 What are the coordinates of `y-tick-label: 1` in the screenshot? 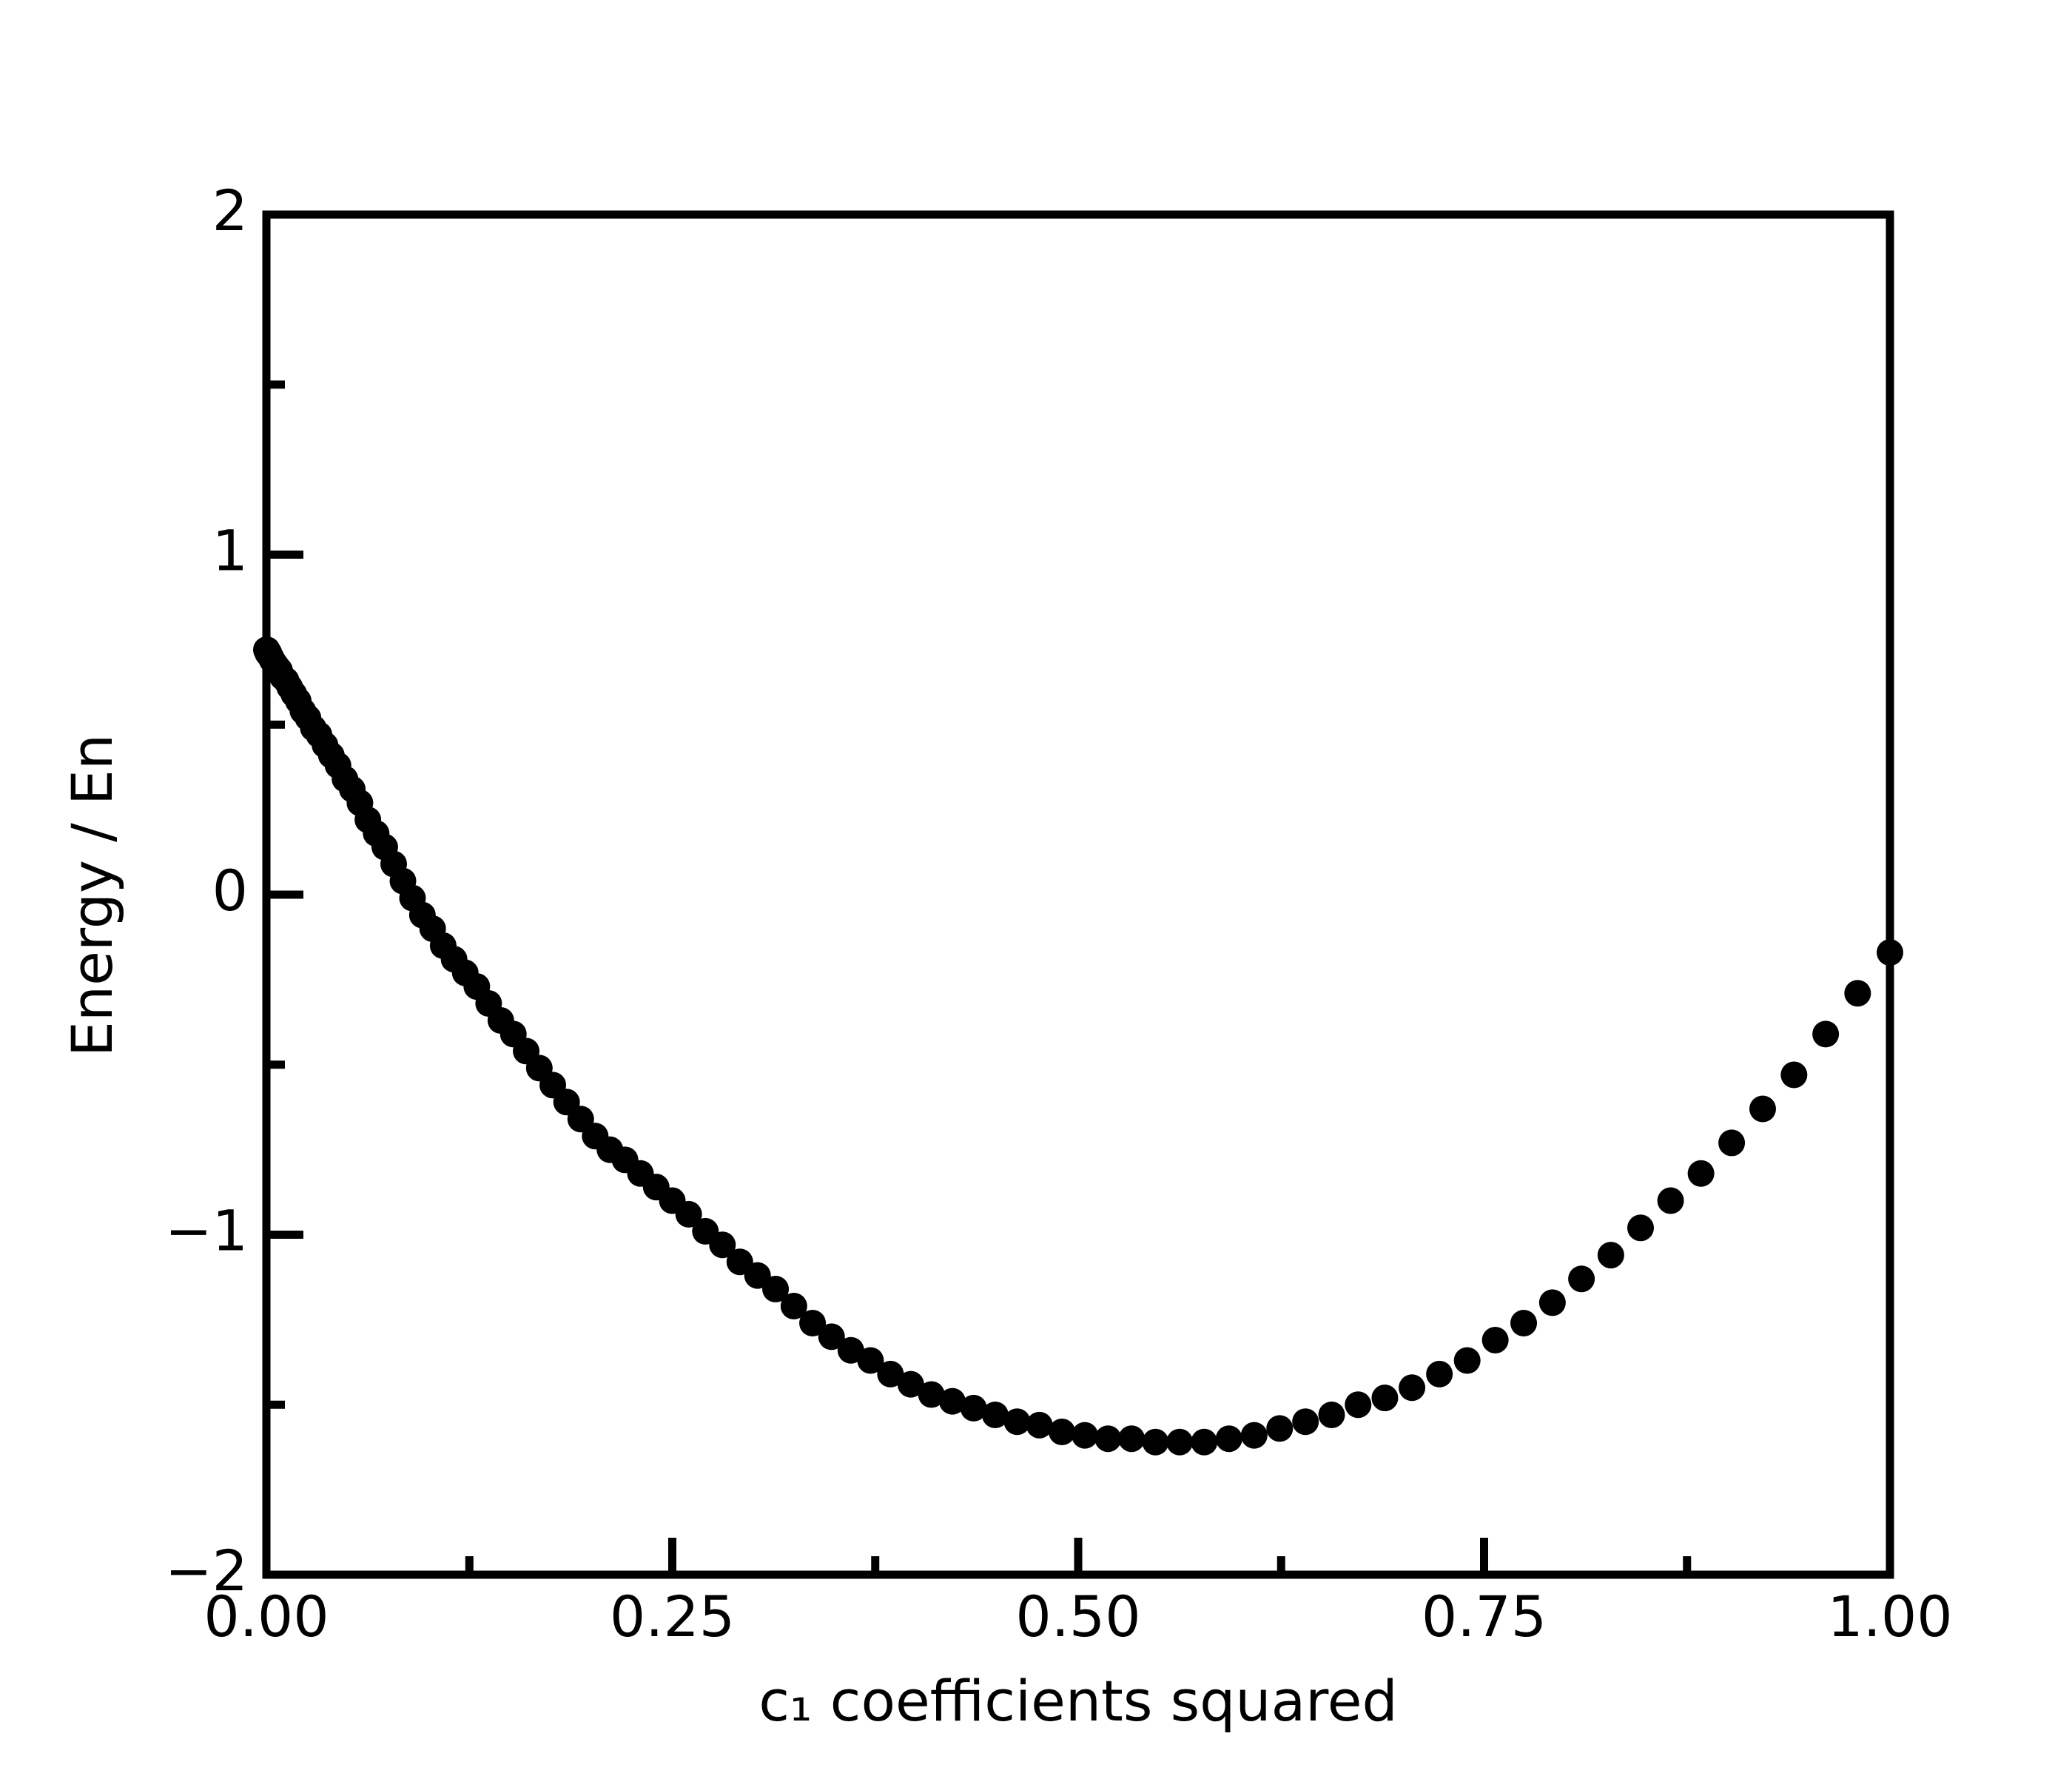 It's located at (230, 550).